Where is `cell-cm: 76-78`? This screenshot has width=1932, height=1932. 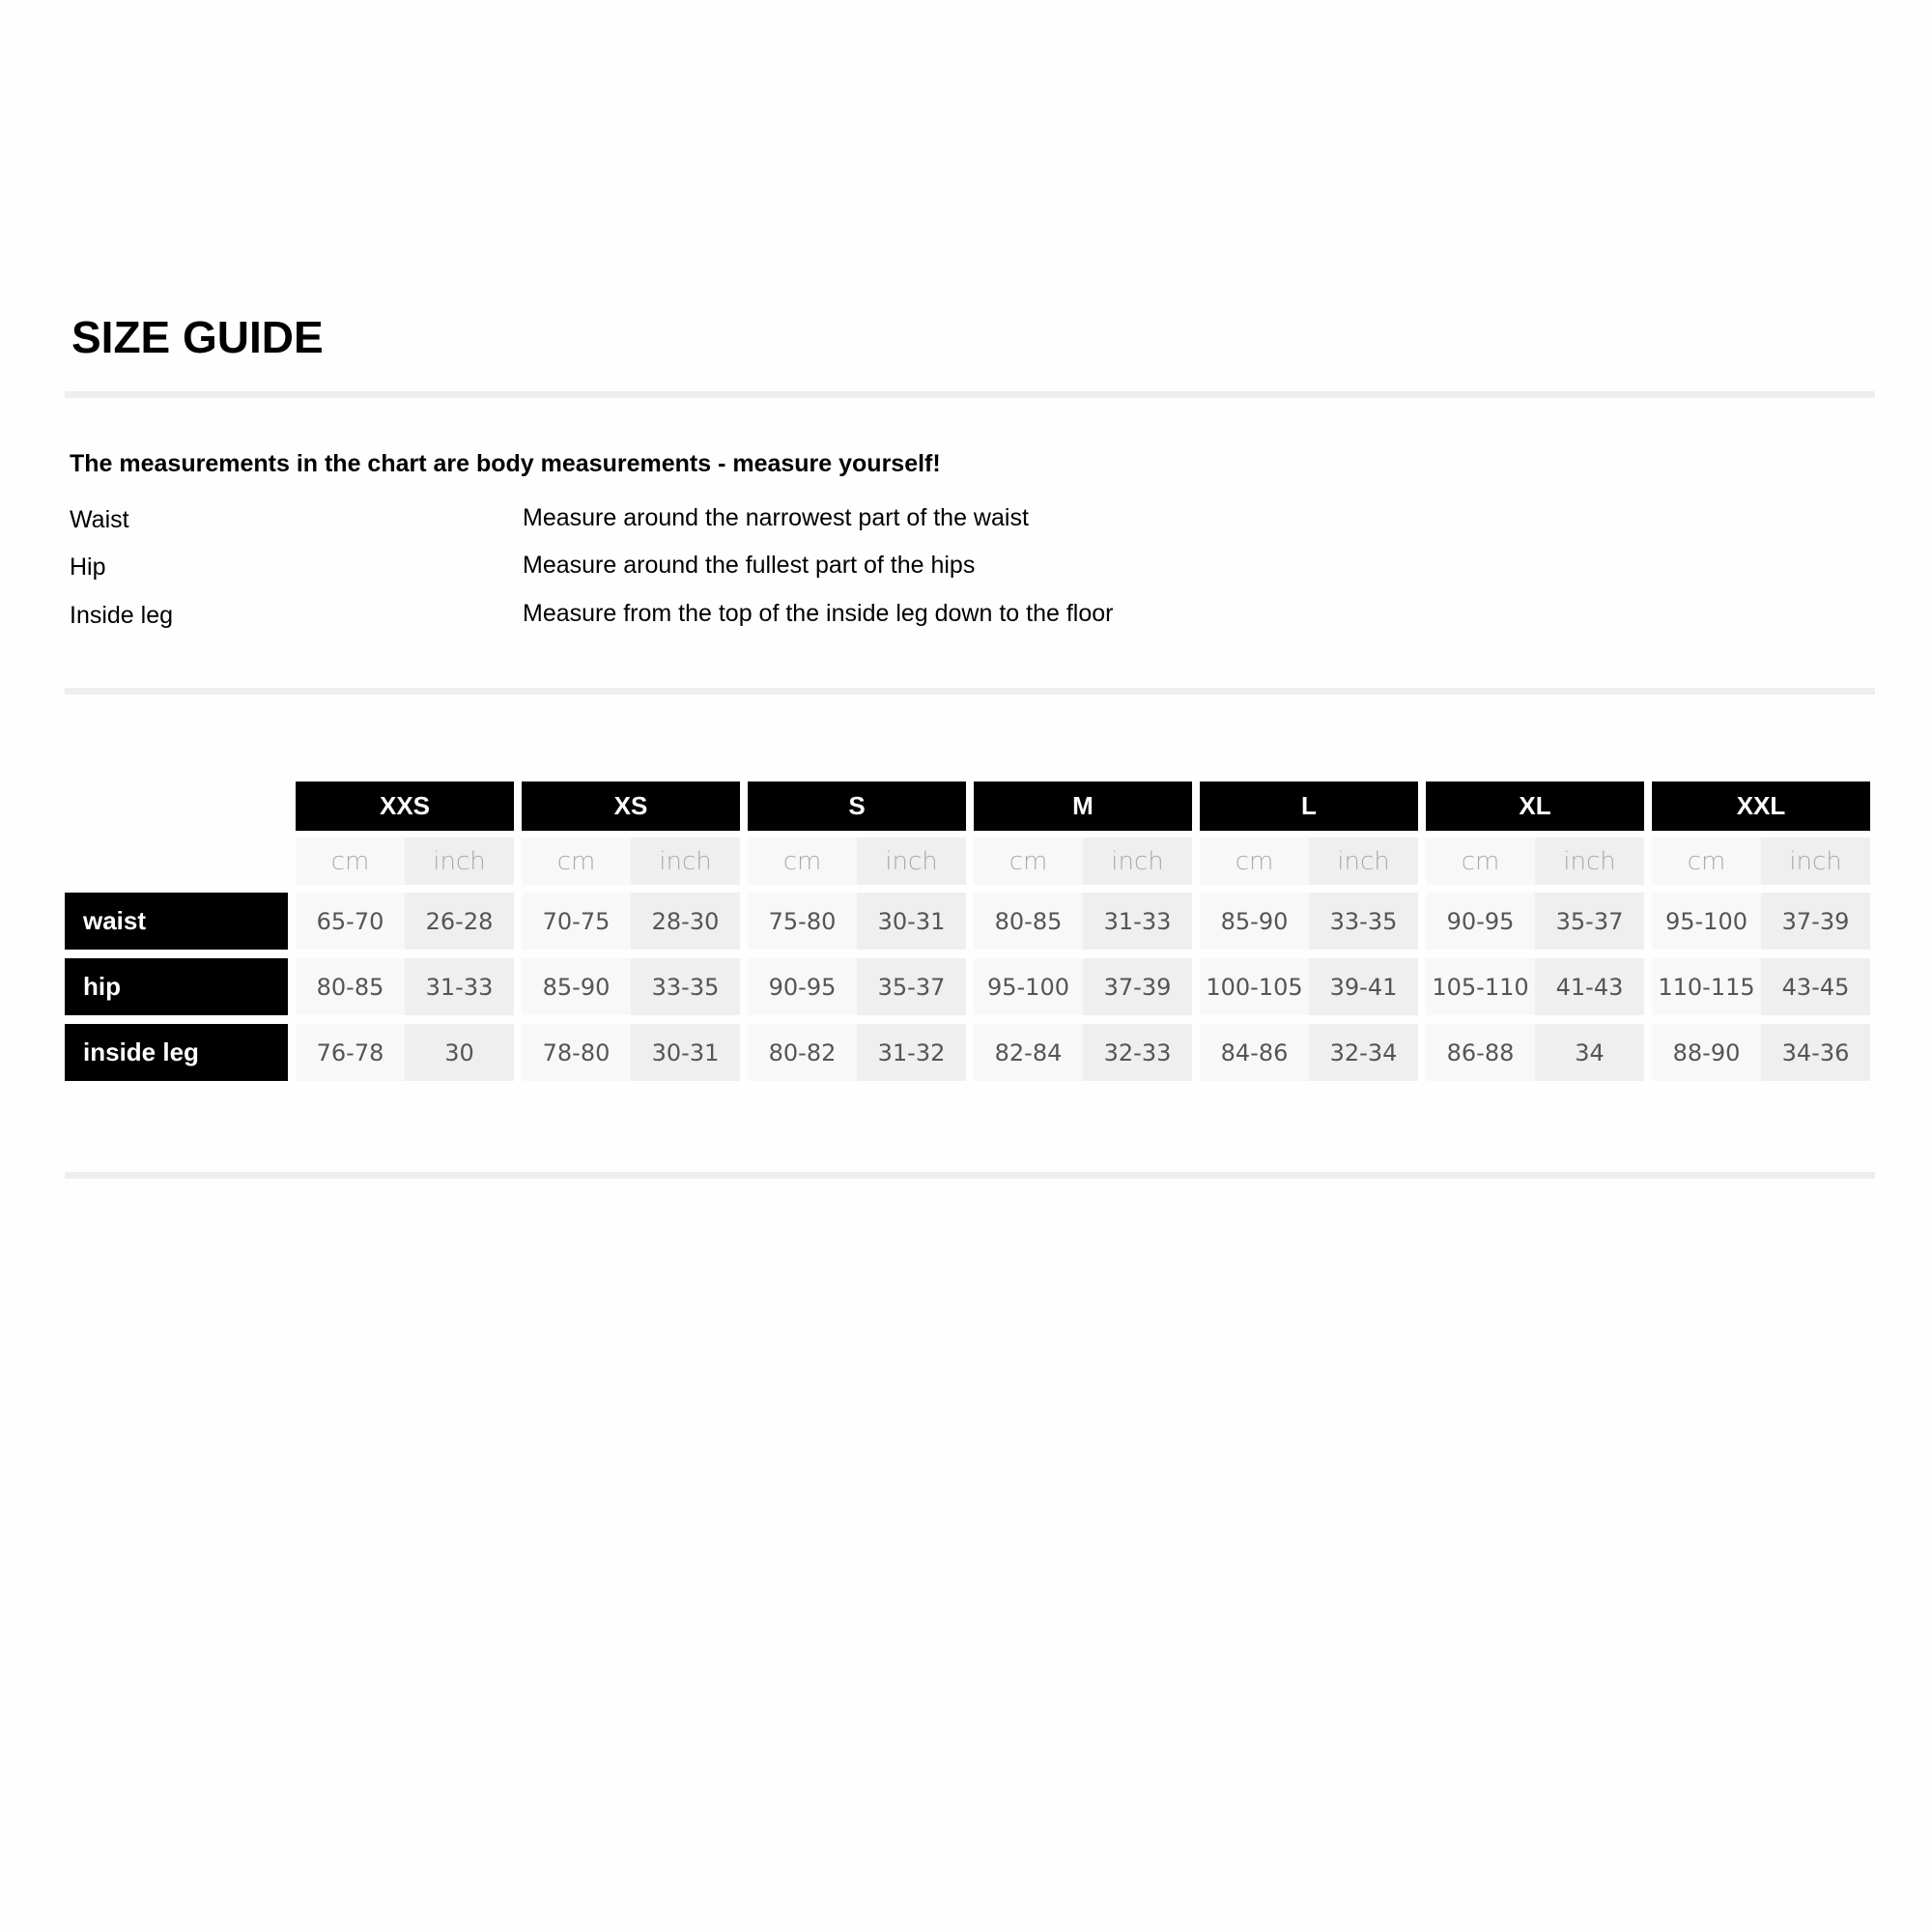 cell-cm: 76-78 is located at coordinates (350, 1052).